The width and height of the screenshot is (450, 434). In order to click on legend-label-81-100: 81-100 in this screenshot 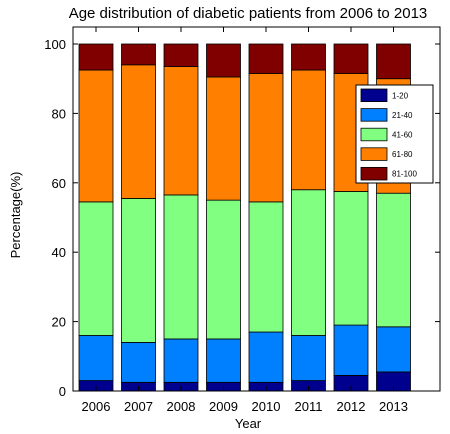, I will do `click(404, 174)`.